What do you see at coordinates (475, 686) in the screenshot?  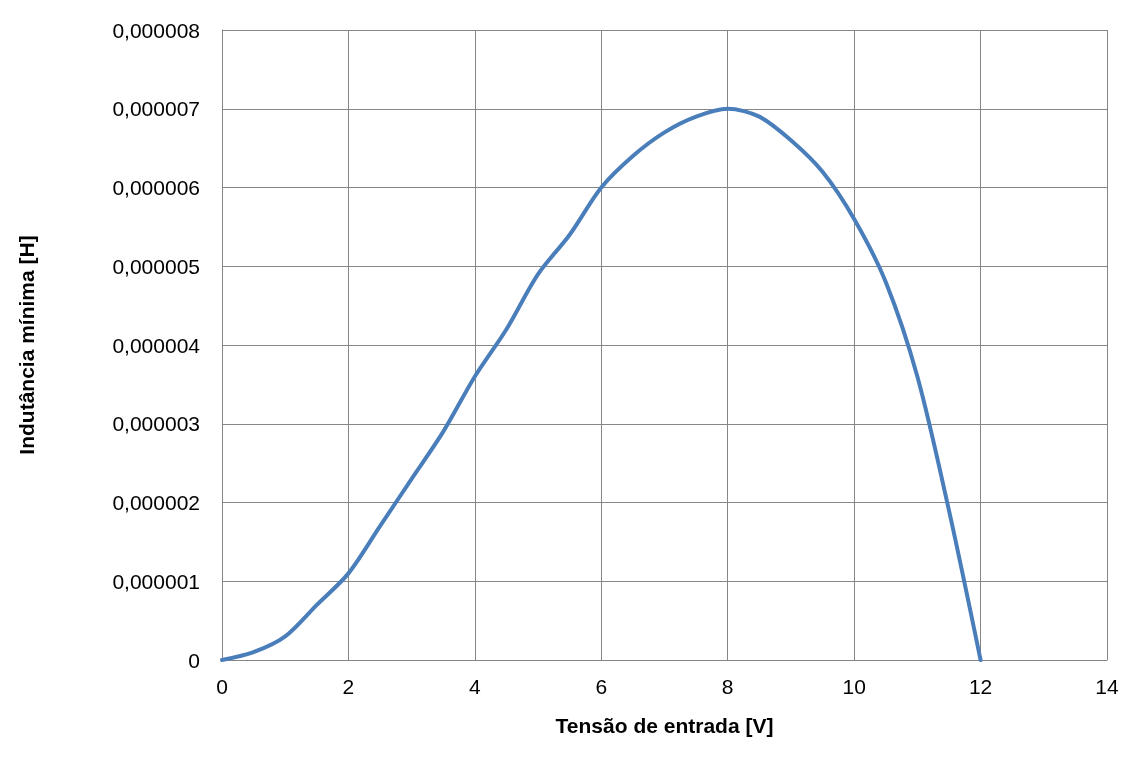 I see `x-tick-label: 4` at bounding box center [475, 686].